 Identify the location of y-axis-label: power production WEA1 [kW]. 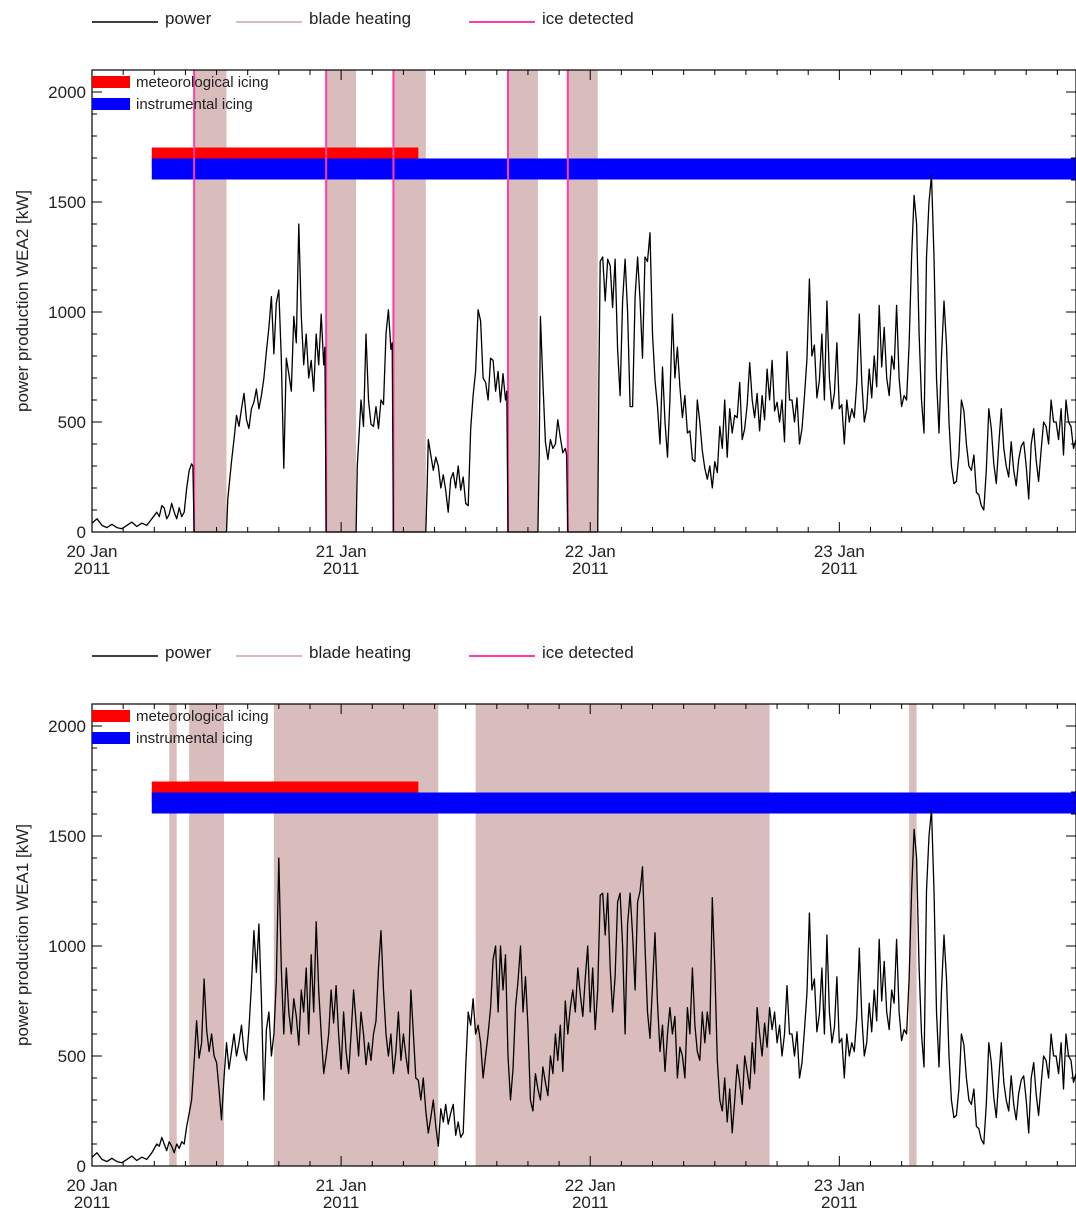
(22, 935).